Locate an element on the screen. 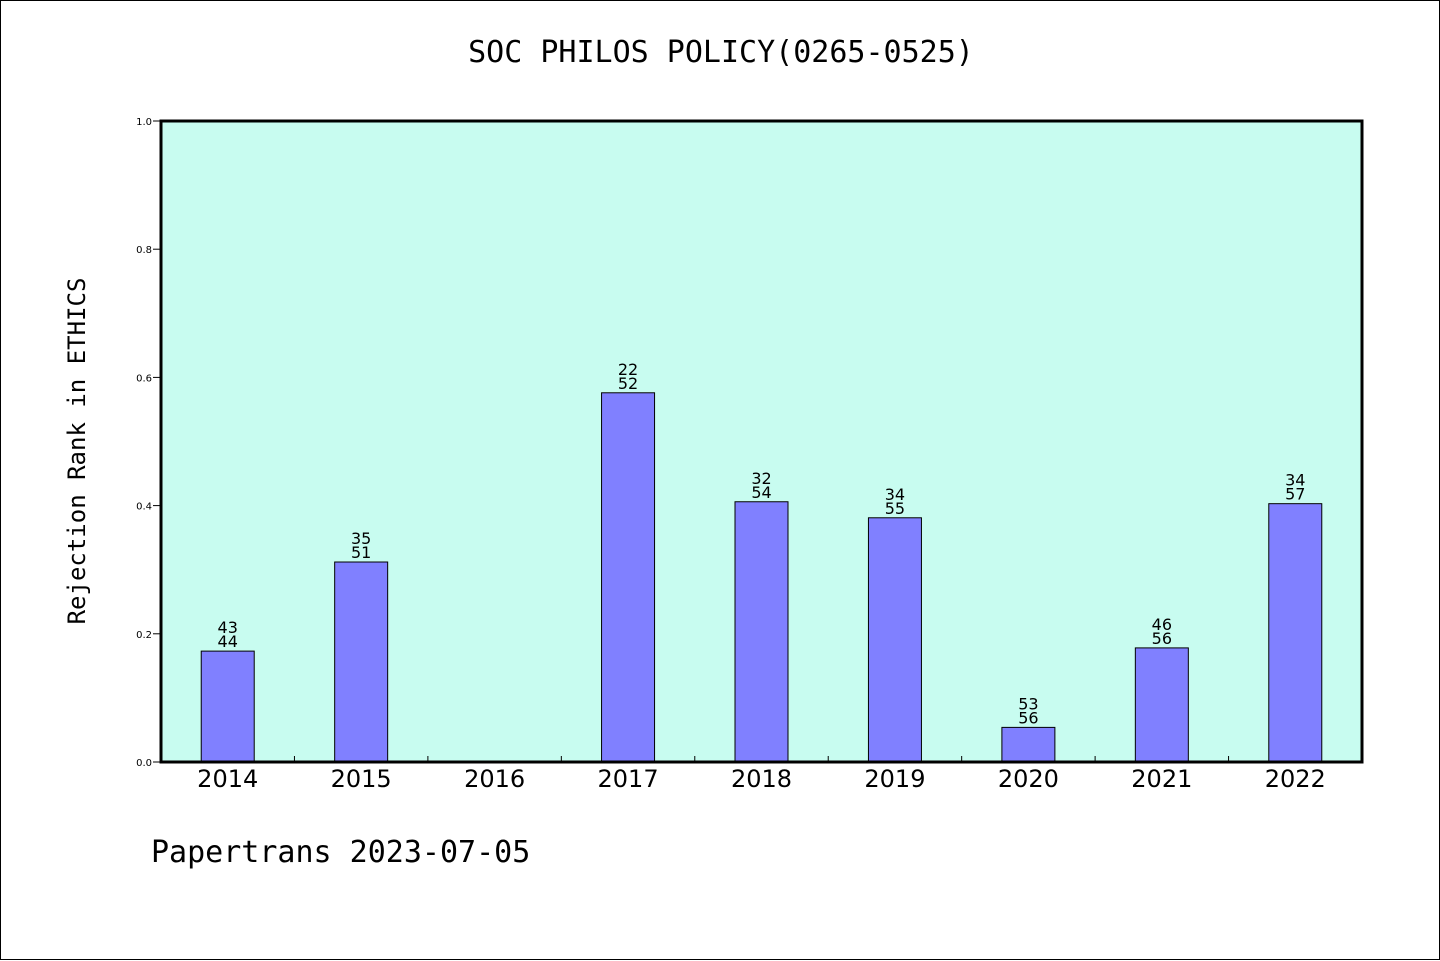 This screenshot has height=961, width=1440. bar-annotation-top: 43 is located at coordinates (228, 627).